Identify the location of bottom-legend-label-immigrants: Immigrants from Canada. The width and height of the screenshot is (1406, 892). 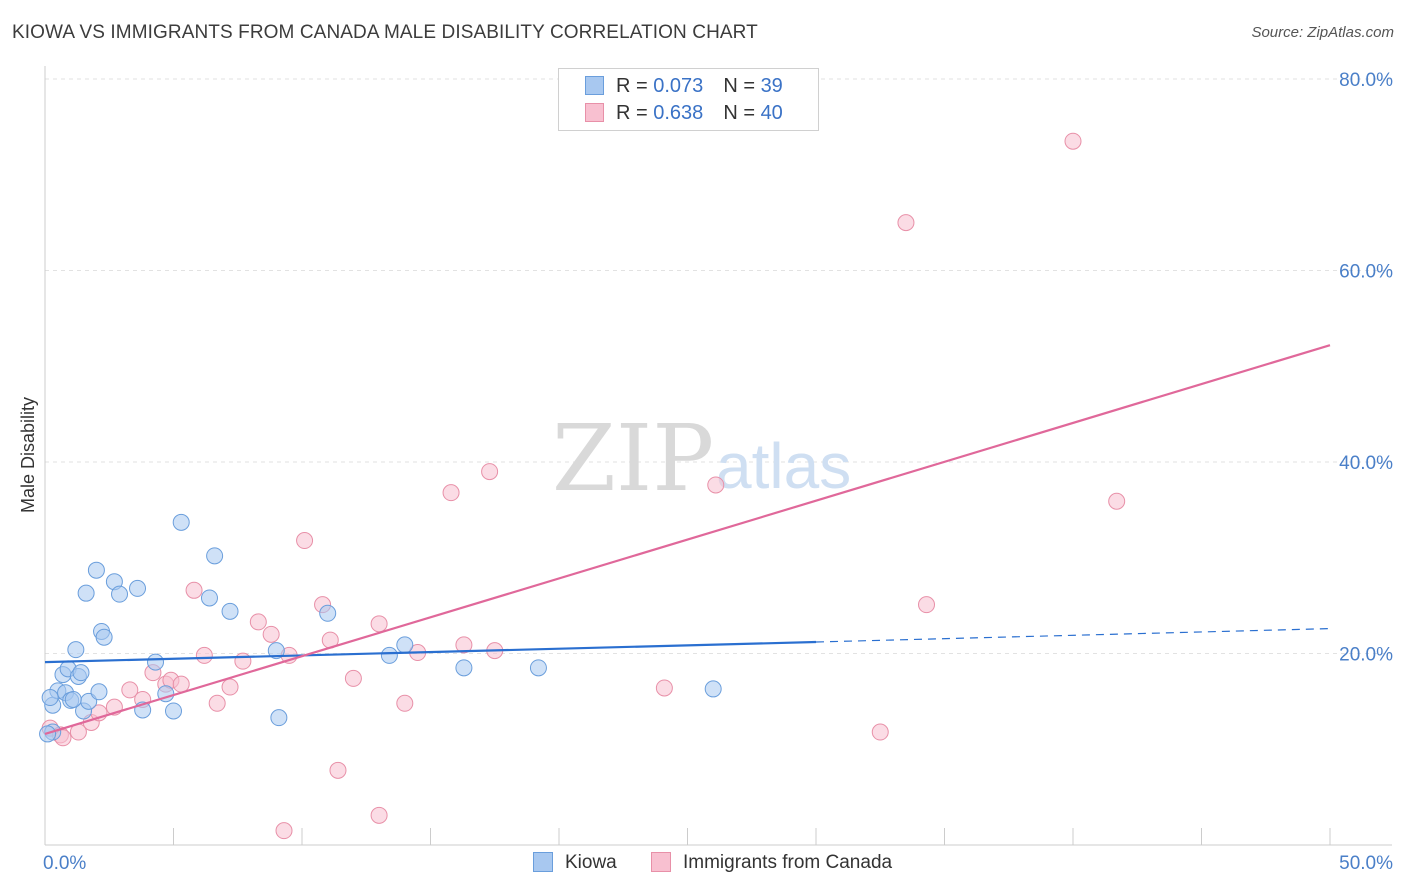
(788, 862).